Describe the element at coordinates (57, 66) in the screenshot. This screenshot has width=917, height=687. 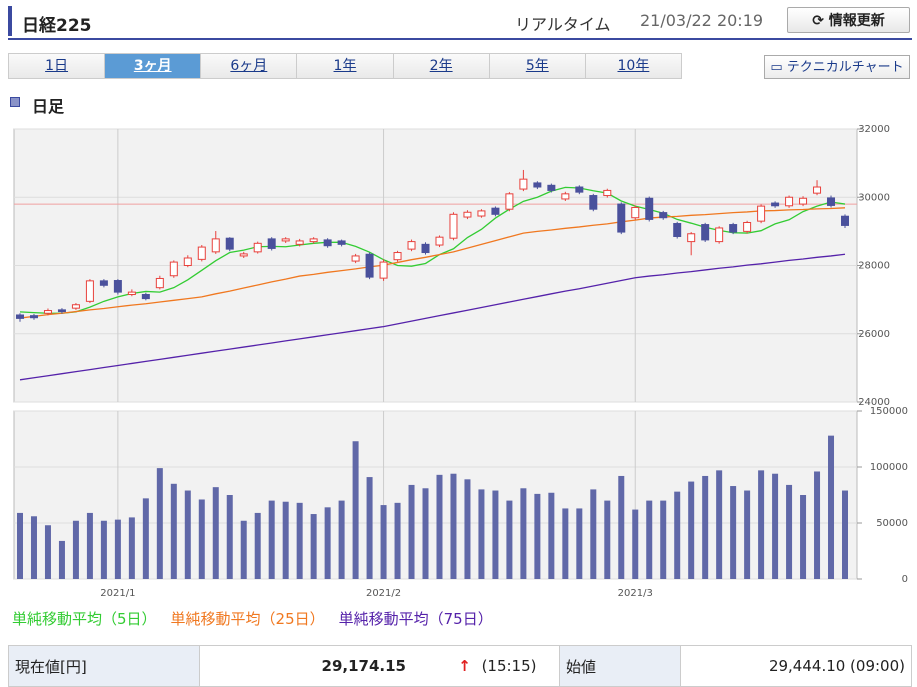
I see `period-tab: 1日` at that location.